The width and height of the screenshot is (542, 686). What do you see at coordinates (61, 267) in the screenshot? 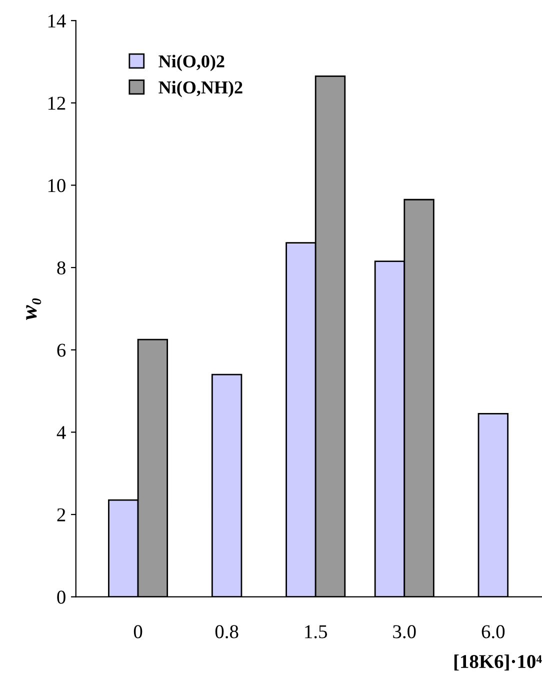
I see `y-tick-label: 8` at bounding box center [61, 267].